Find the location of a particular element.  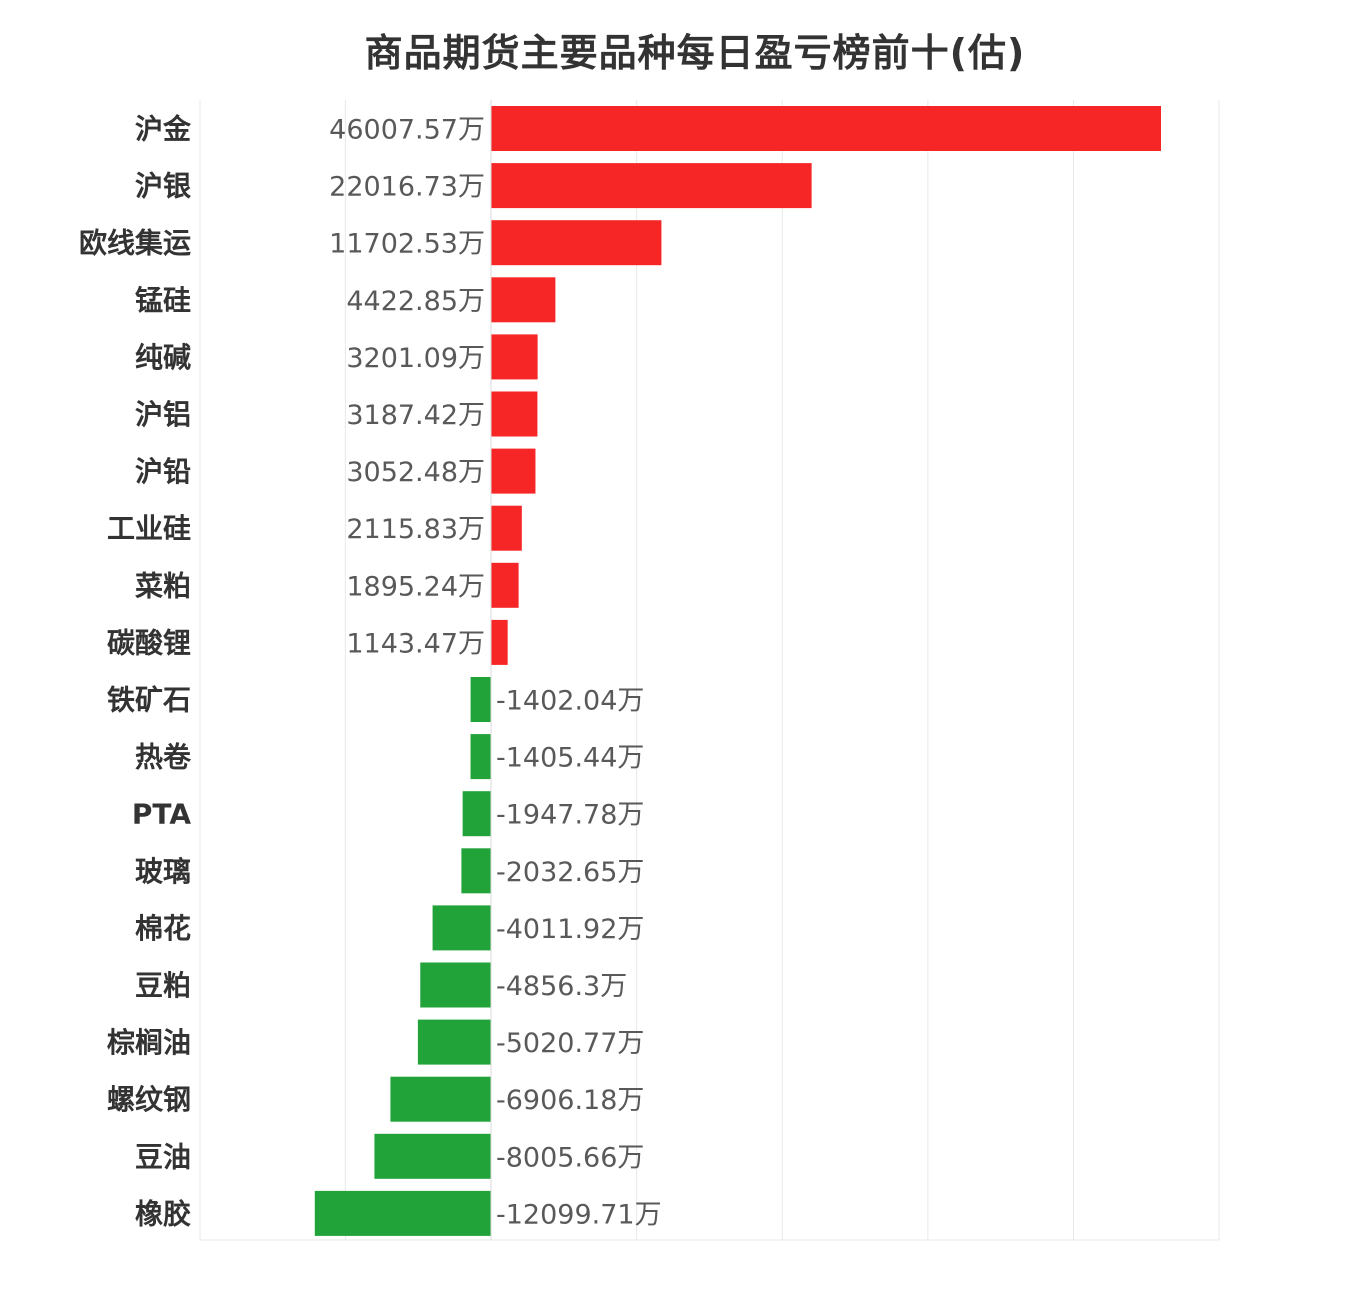

value-label: -5020.77万 is located at coordinates (570, 1043).